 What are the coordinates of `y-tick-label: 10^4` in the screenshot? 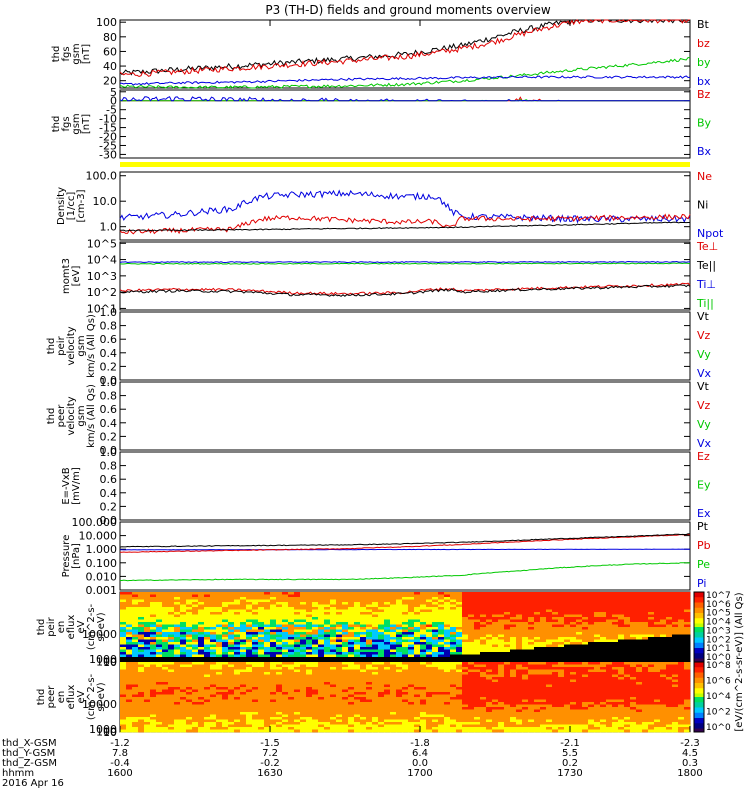 It's located at (102, 260).